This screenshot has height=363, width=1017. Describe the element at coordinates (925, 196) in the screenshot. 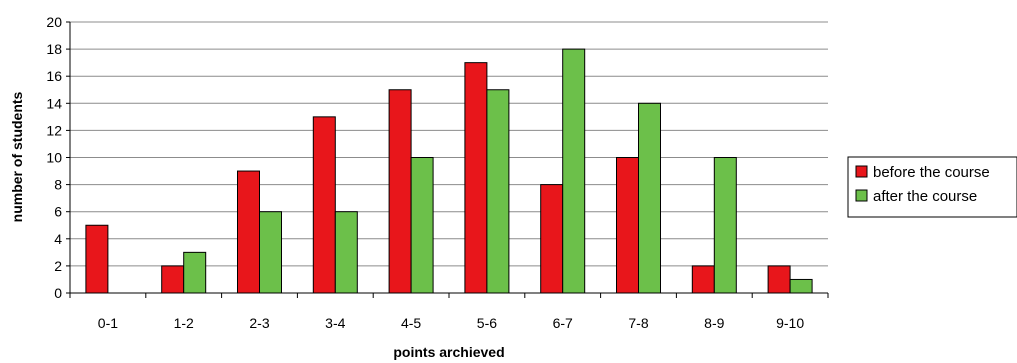

I see `legend-label-after: after the course` at that location.